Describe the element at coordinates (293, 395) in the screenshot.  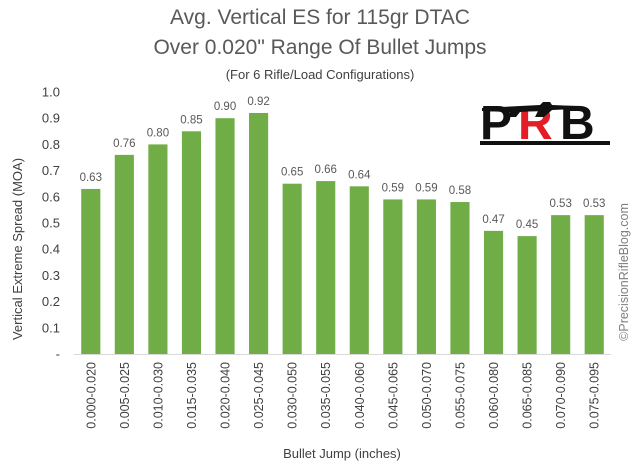
I see `x-category-label: 0.030-0.050` at that location.